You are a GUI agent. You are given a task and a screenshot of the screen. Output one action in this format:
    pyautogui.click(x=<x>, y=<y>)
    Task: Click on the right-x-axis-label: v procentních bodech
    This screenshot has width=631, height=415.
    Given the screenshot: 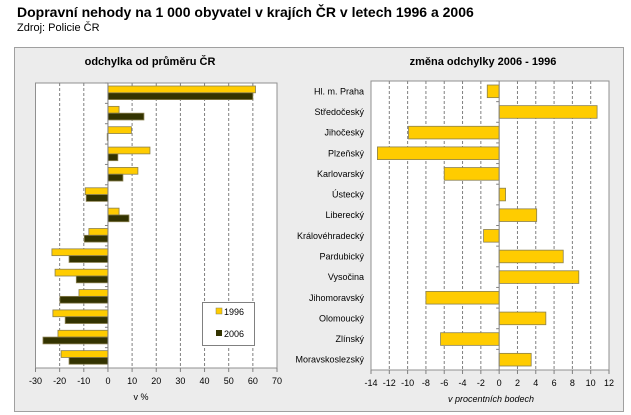 What is the action you would take?
    pyautogui.click(x=491, y=399)
    